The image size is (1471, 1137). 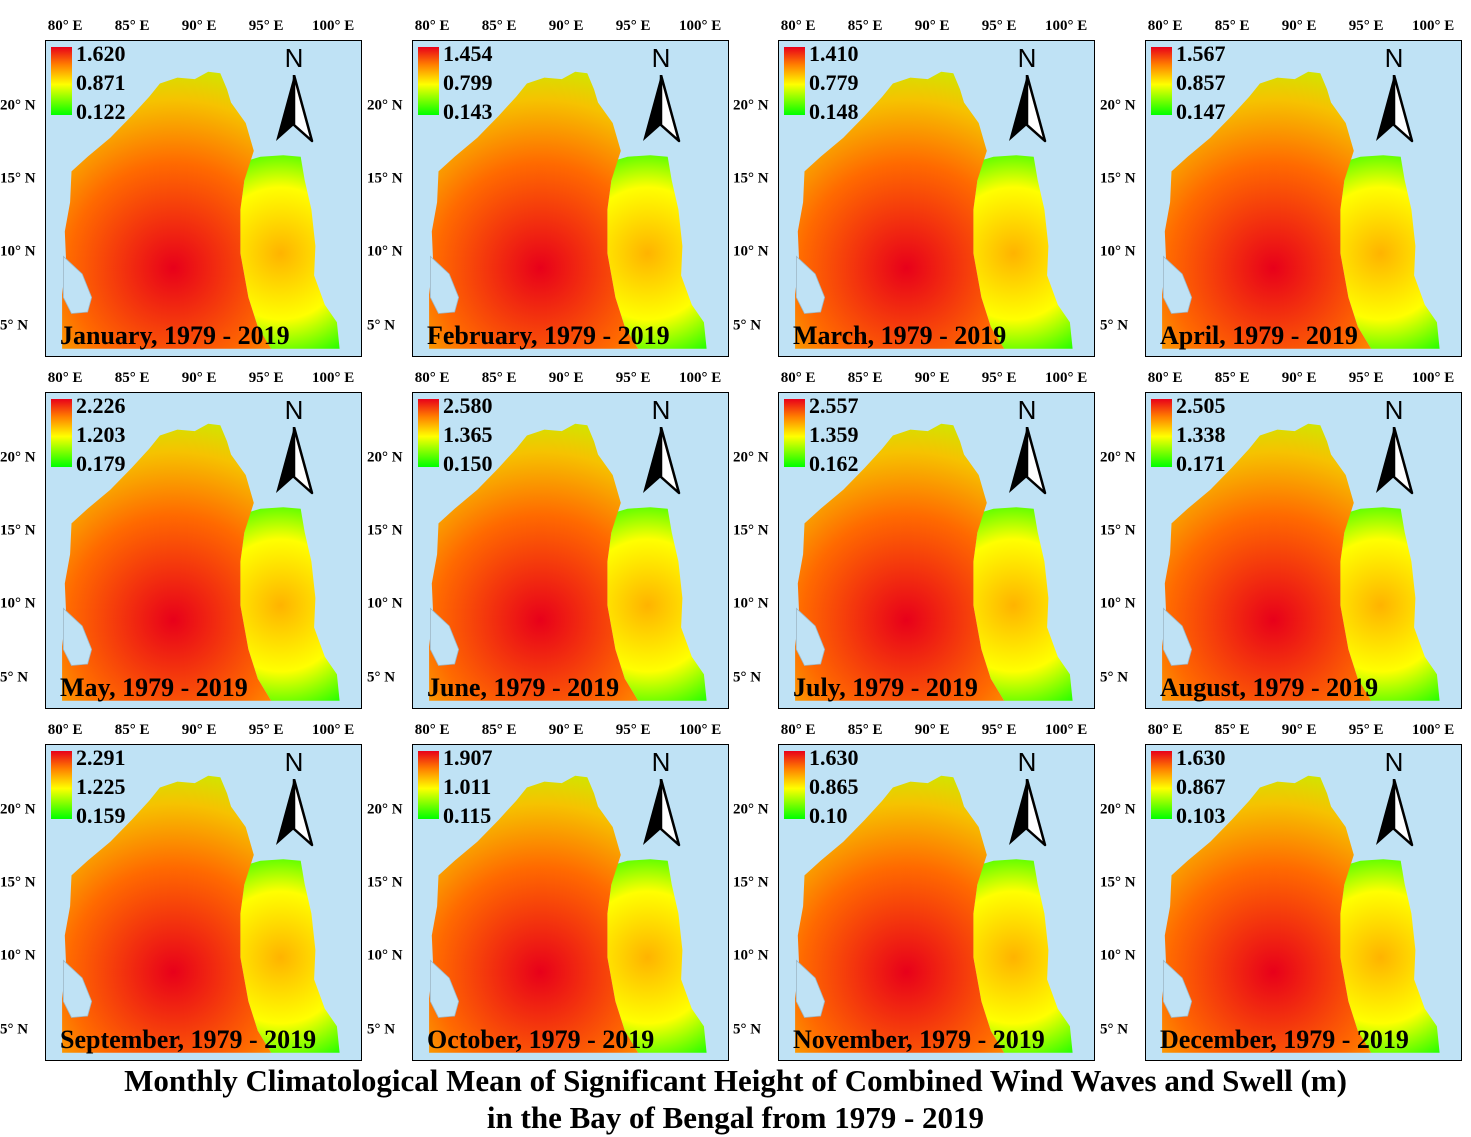 I want to click on legend-min-value: 0.162, so click(x=834, y=463).